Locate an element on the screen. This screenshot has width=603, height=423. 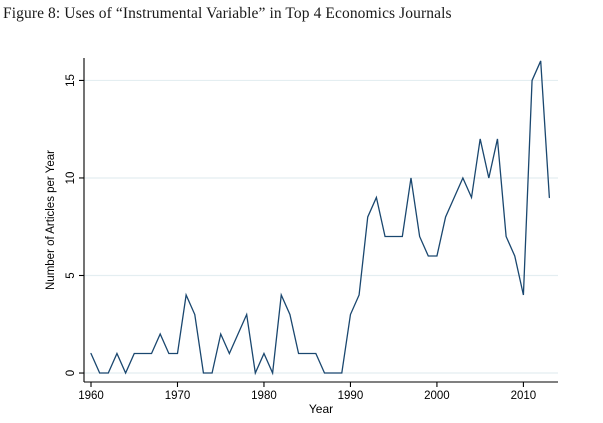
x-tick-label: 1970 is located at coordinates (178, 396).